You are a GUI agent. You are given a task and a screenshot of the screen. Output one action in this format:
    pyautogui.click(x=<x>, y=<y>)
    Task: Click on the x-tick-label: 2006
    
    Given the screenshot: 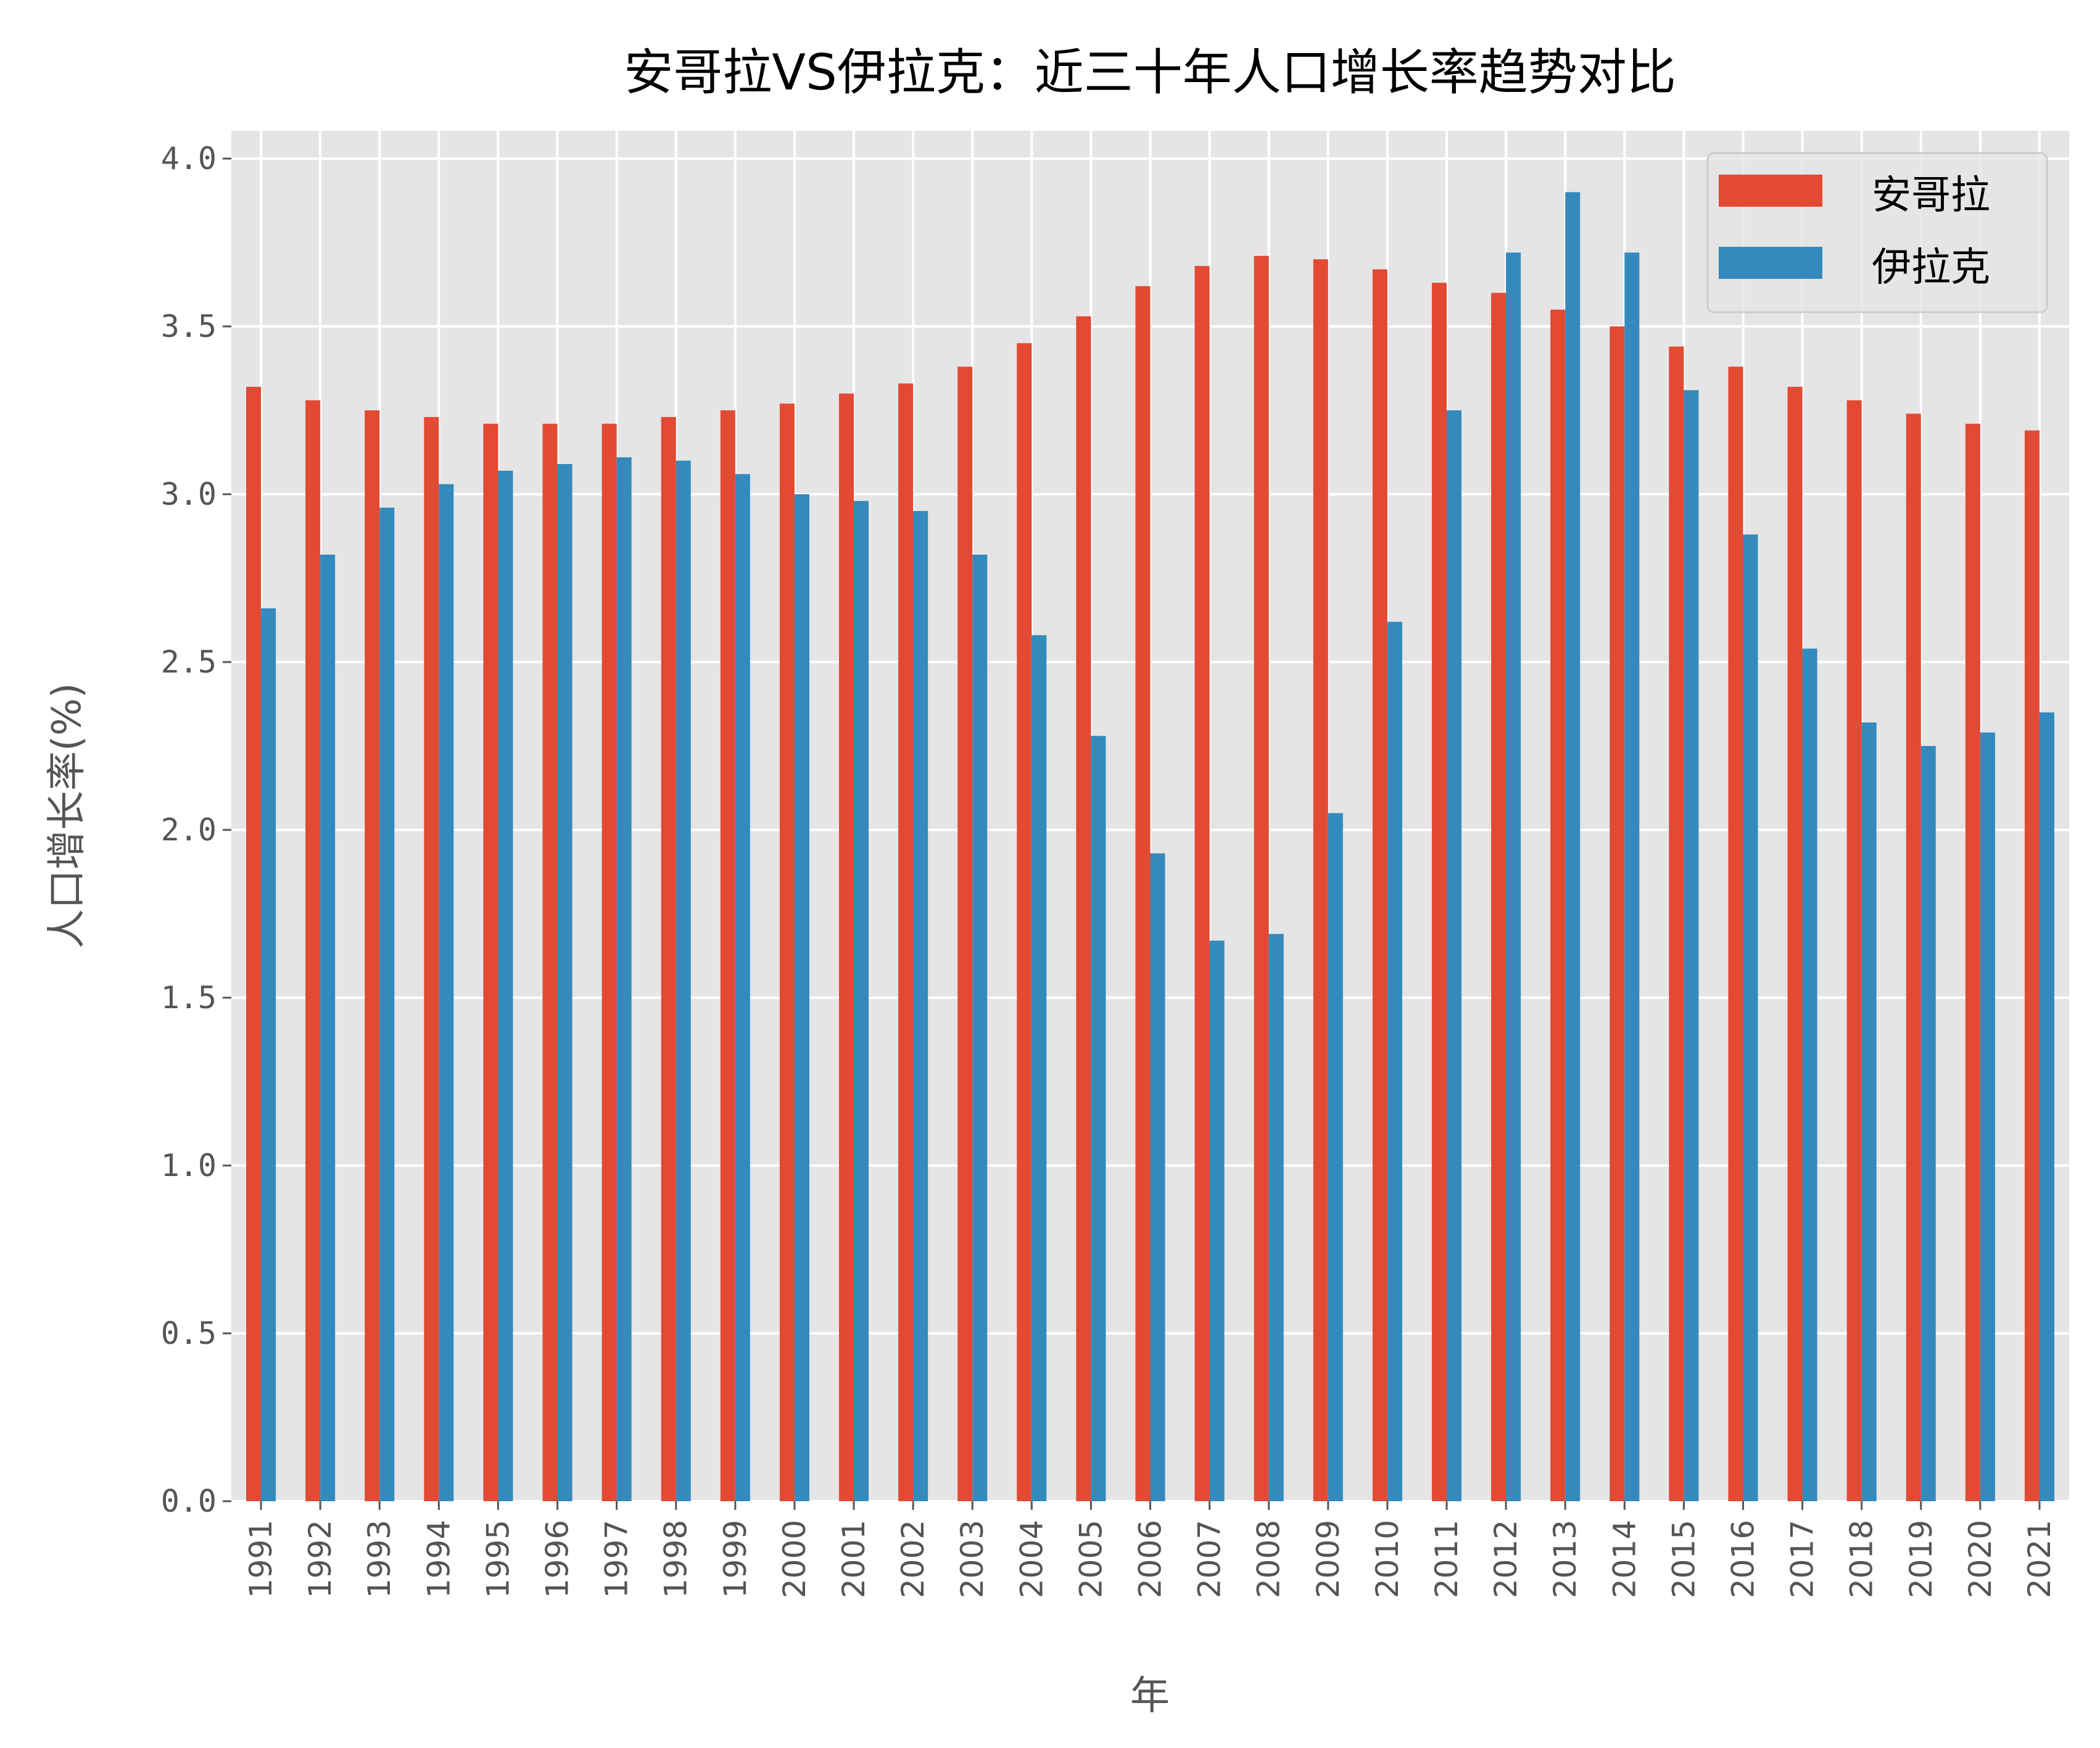 What is the action you would take?
    pyautogui.click(x=1151, y=1559)
    